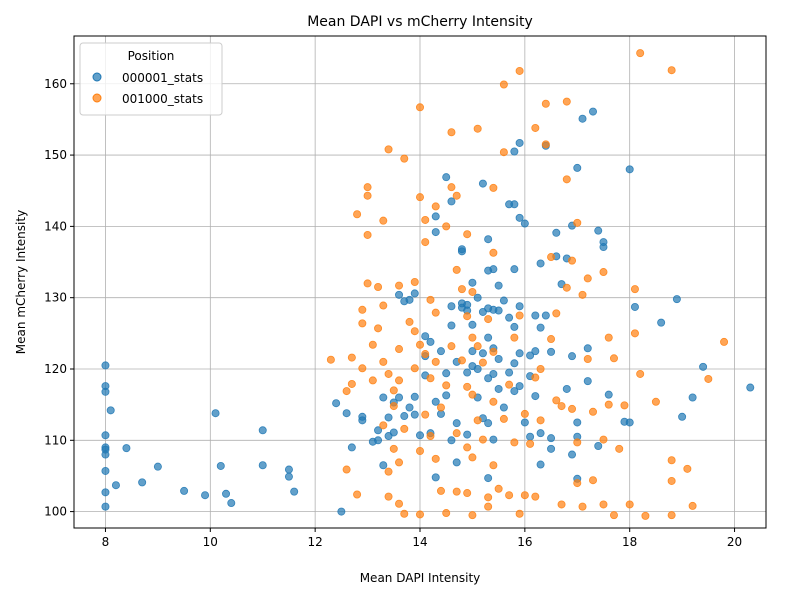 This screenshot has width=800, height=600. I want to click on x-tick-label: 18, so click(629, 542).